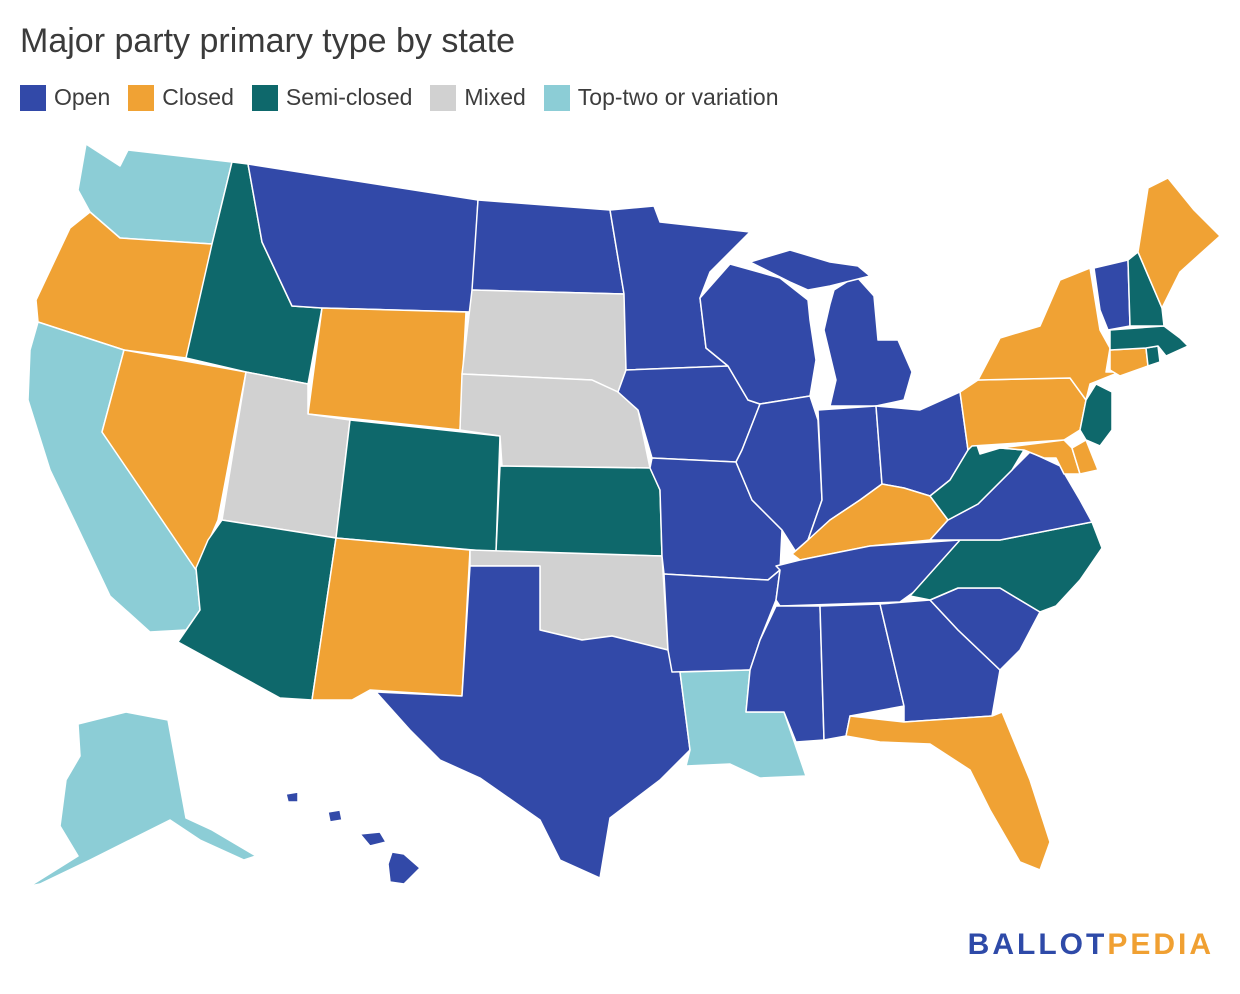  I want to click on legend-label-semi-closed: Semi-closed, so click(349, 97).